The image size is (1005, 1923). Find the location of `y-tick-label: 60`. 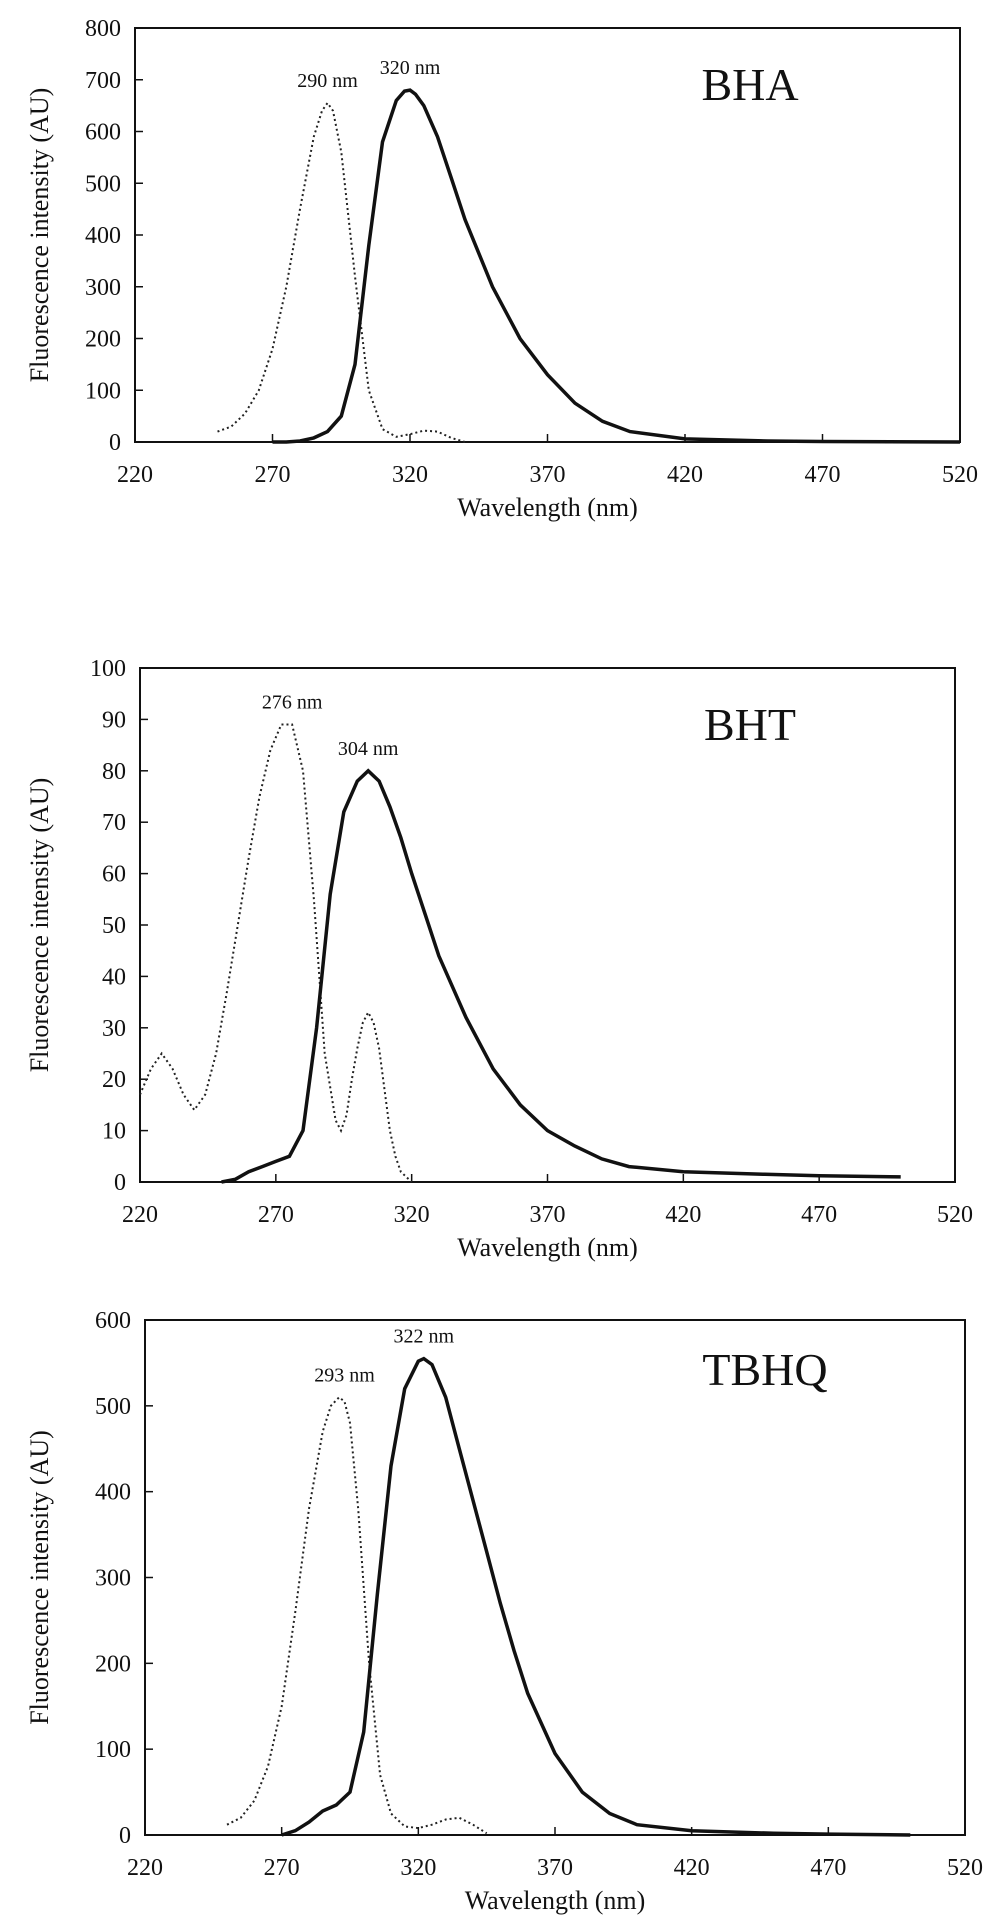

y-tick-label: 60 is located at coordinates (114, 875).